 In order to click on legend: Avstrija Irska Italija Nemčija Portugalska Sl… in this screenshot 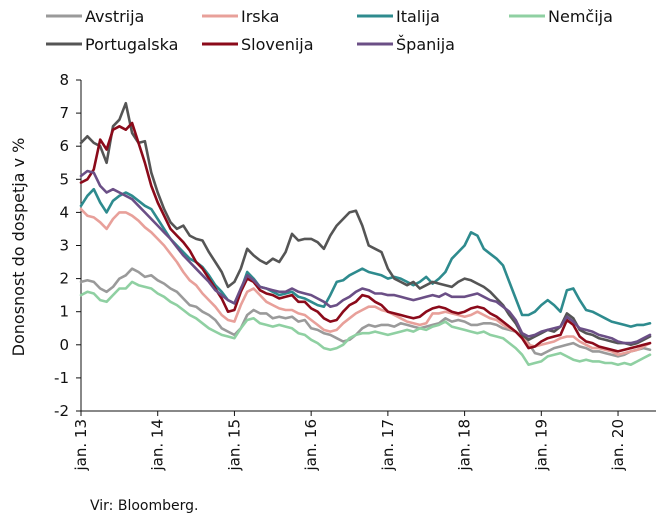, I will do `click(329, 30)`.